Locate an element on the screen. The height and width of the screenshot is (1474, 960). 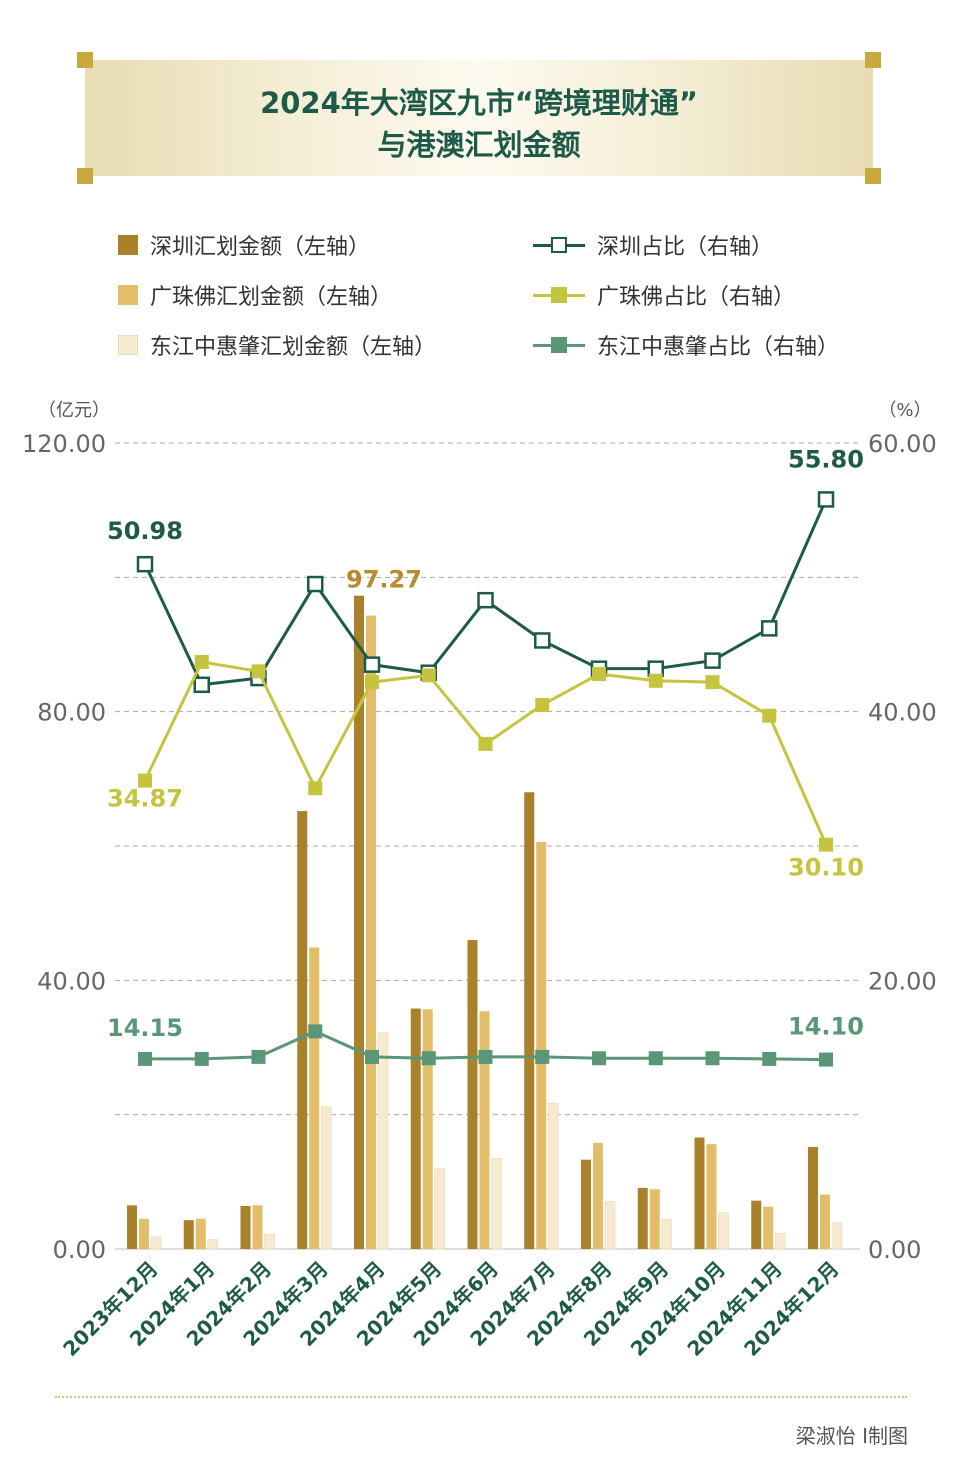
right-tick-label: 60.00 is located at coordinates (902, 444).